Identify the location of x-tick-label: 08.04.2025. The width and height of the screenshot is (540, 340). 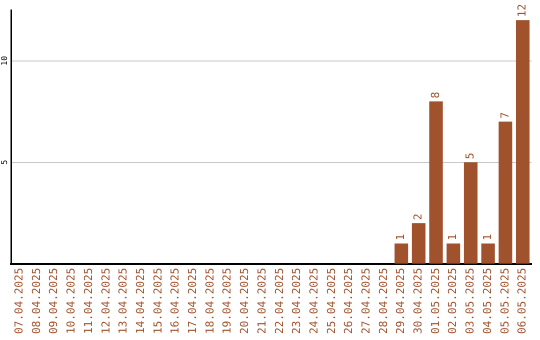
(36, 301).